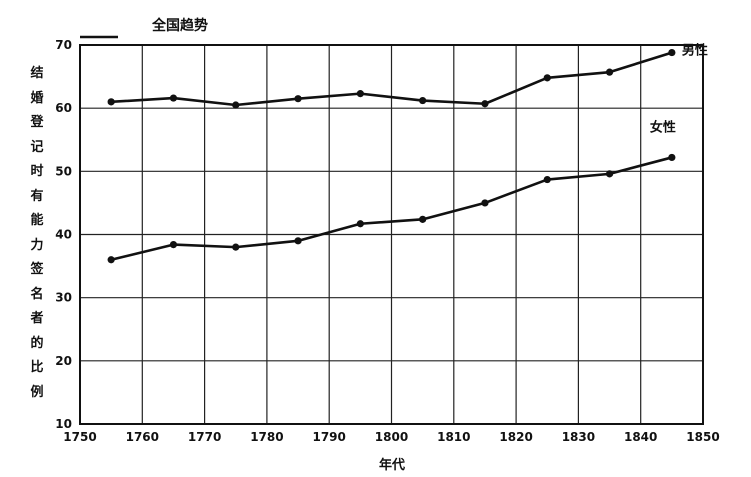 Image resolution: width=751 pixels, height=477 pixels. I want to click on x-tick-label: 1850, so click(702, 437).